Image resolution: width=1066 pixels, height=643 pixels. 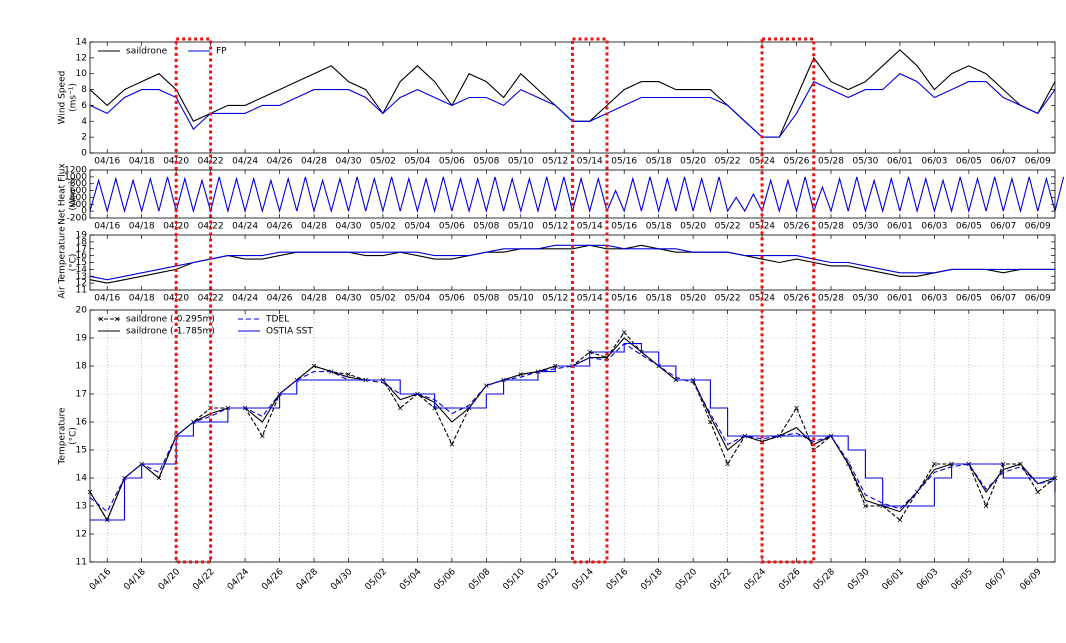 I want to click on y-tick-label: 600, so click(x=78, y=191).